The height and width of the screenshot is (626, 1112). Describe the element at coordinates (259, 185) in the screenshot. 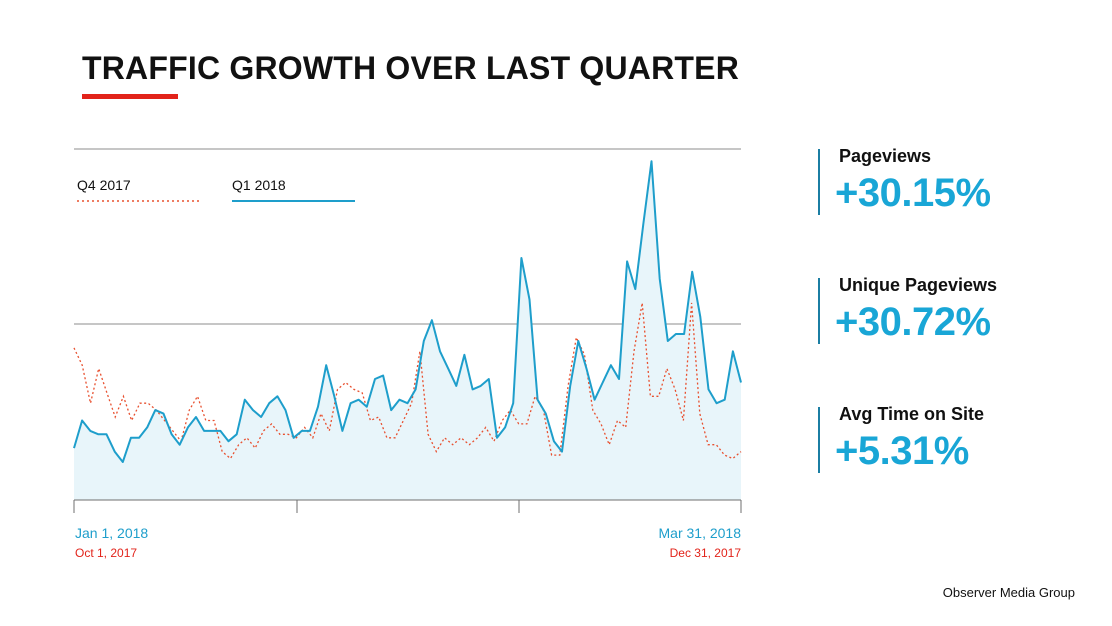

I see `legend-label-q1-2018: Q1 2018` at that location.